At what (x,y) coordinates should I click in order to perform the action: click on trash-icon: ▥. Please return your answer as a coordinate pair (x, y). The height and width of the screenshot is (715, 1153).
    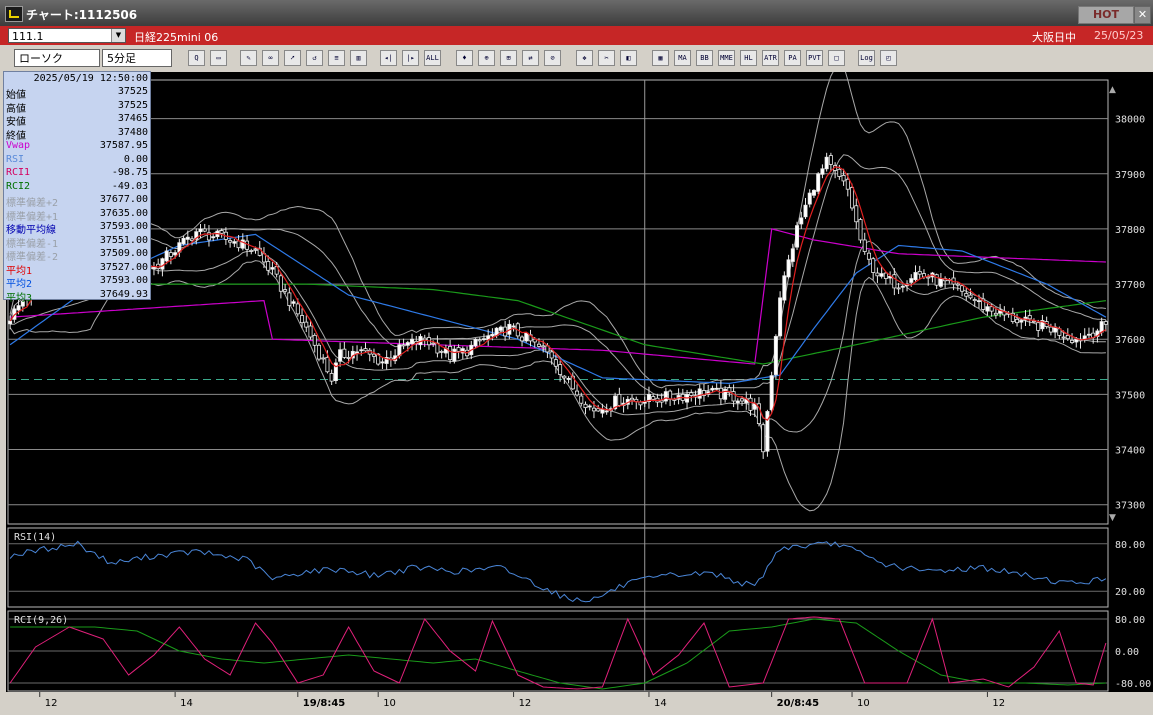
    Looking at the image, I should click on (358, 58).